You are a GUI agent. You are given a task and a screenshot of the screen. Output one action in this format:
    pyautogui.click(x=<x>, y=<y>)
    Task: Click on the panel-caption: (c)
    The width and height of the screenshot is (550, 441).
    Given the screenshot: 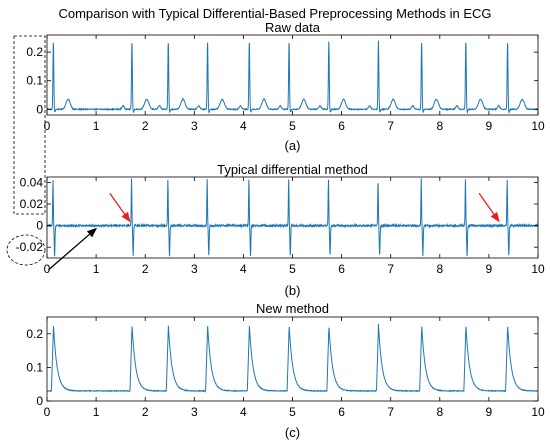 What is the action you would take?
    pyautogui.click(x=292, y=432)
    